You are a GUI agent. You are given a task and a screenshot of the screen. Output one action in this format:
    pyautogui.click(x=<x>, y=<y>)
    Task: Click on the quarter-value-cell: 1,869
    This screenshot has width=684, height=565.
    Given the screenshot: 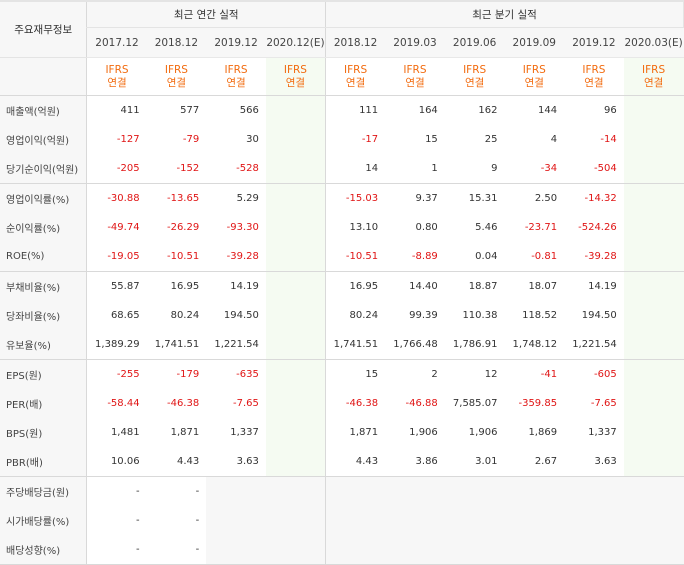 What is the action you would take?
    pyautogui.click(x=543, y=432)
    